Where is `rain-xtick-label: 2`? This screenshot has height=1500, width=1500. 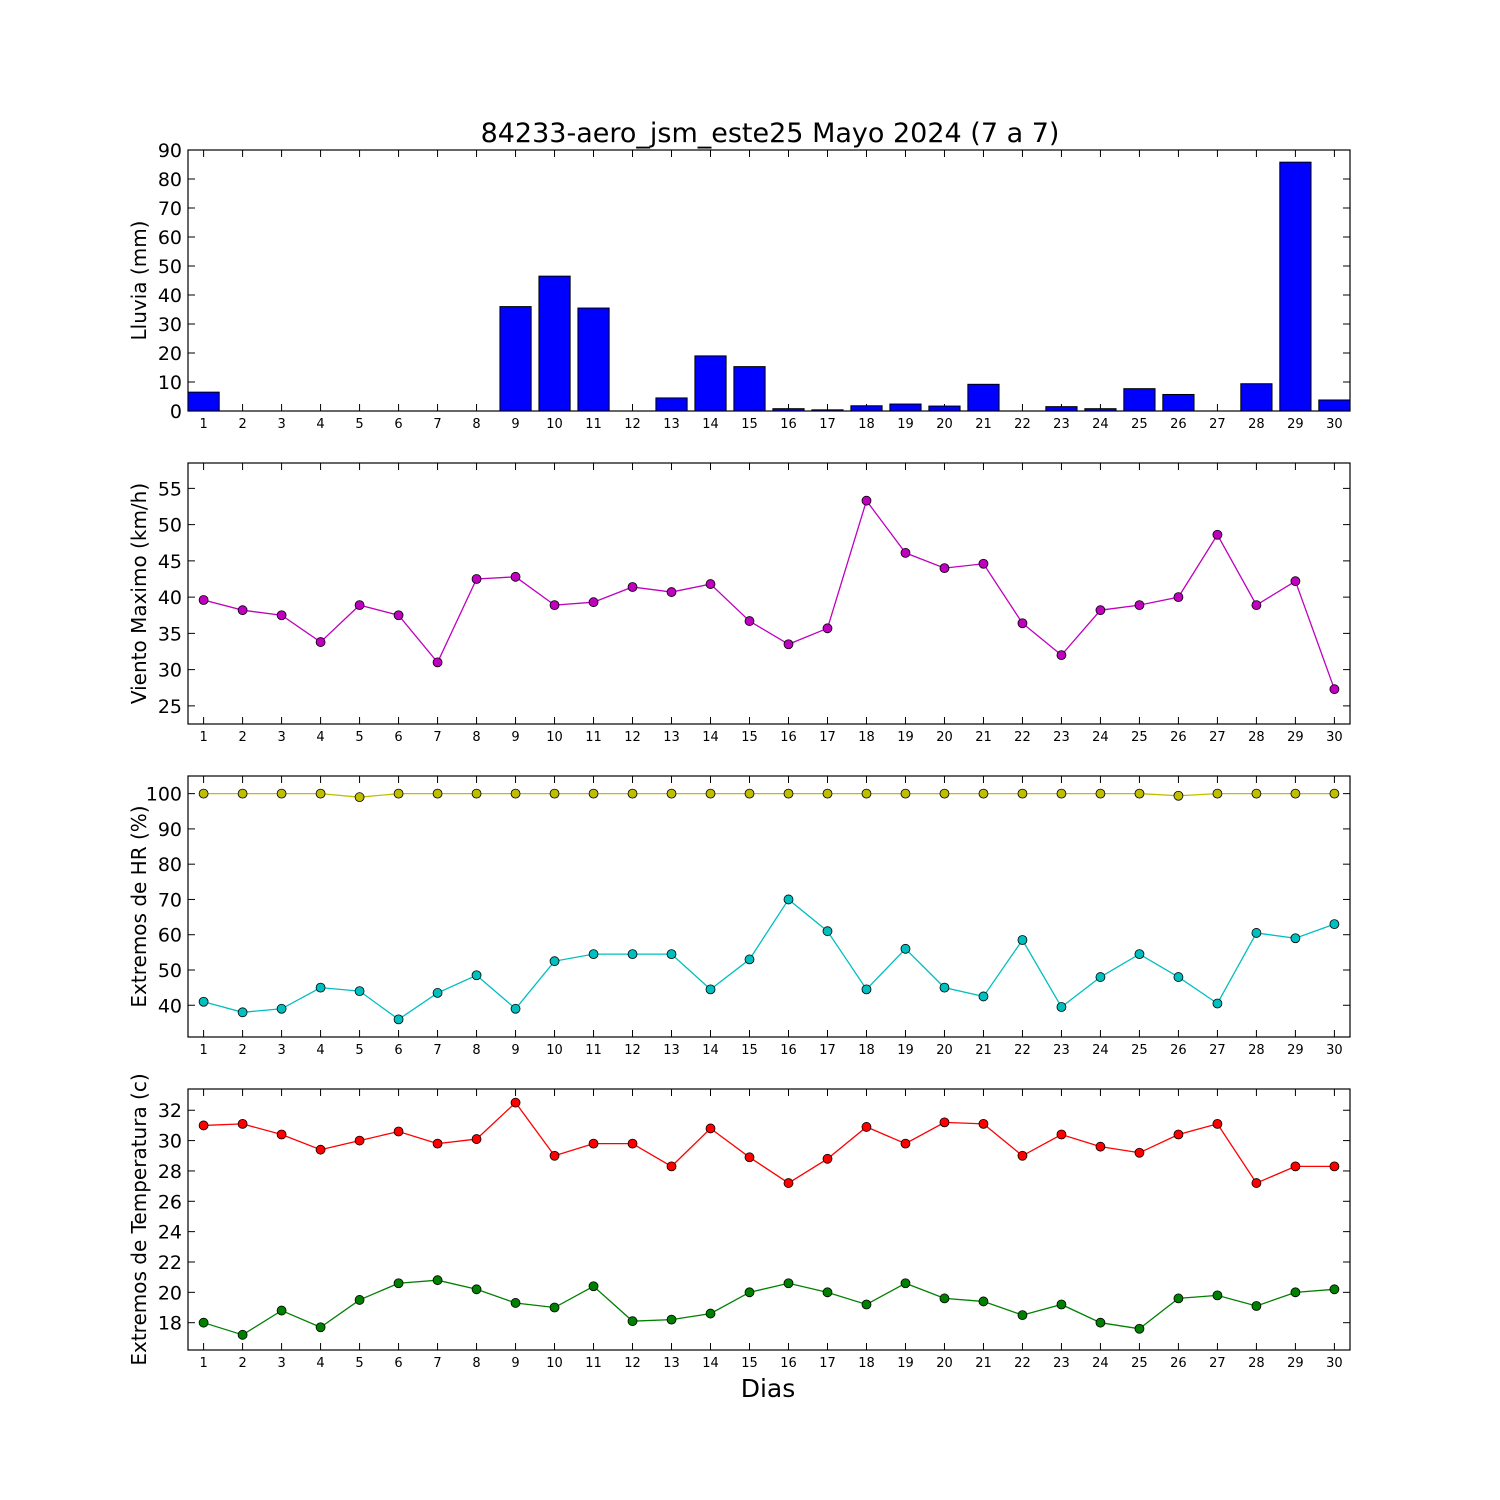 rain-xtick-label: 2 is located at coordinates (242, 424).